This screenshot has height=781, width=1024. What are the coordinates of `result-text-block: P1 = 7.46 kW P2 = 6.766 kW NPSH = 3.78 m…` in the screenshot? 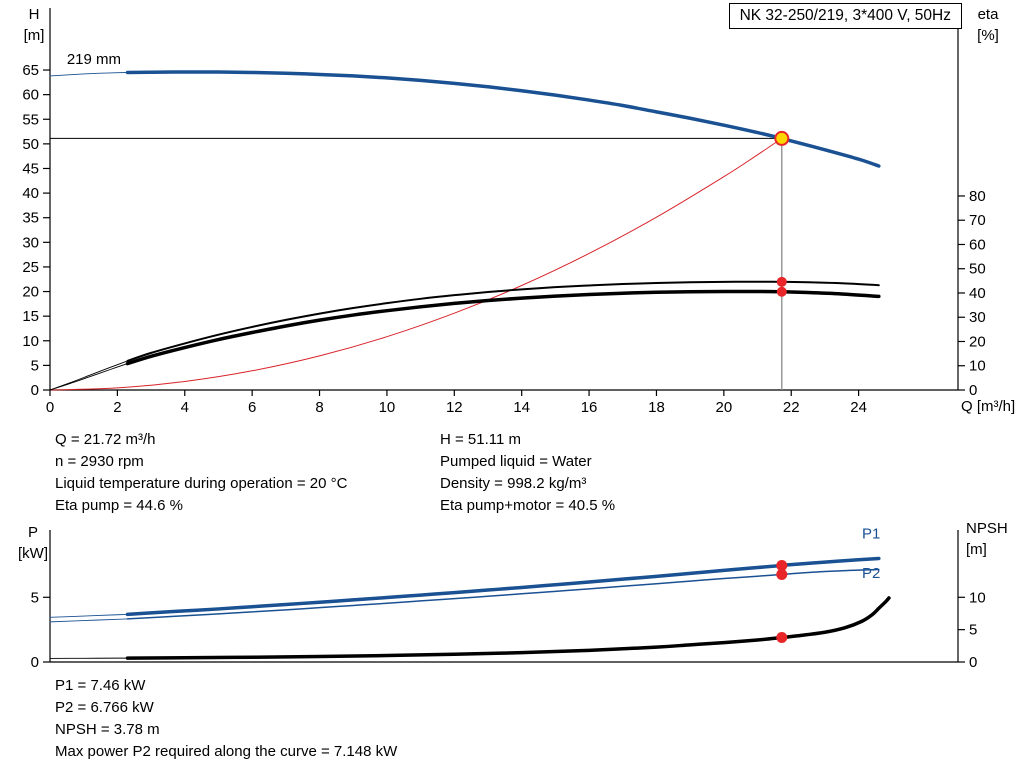 It's located at (226, 719).